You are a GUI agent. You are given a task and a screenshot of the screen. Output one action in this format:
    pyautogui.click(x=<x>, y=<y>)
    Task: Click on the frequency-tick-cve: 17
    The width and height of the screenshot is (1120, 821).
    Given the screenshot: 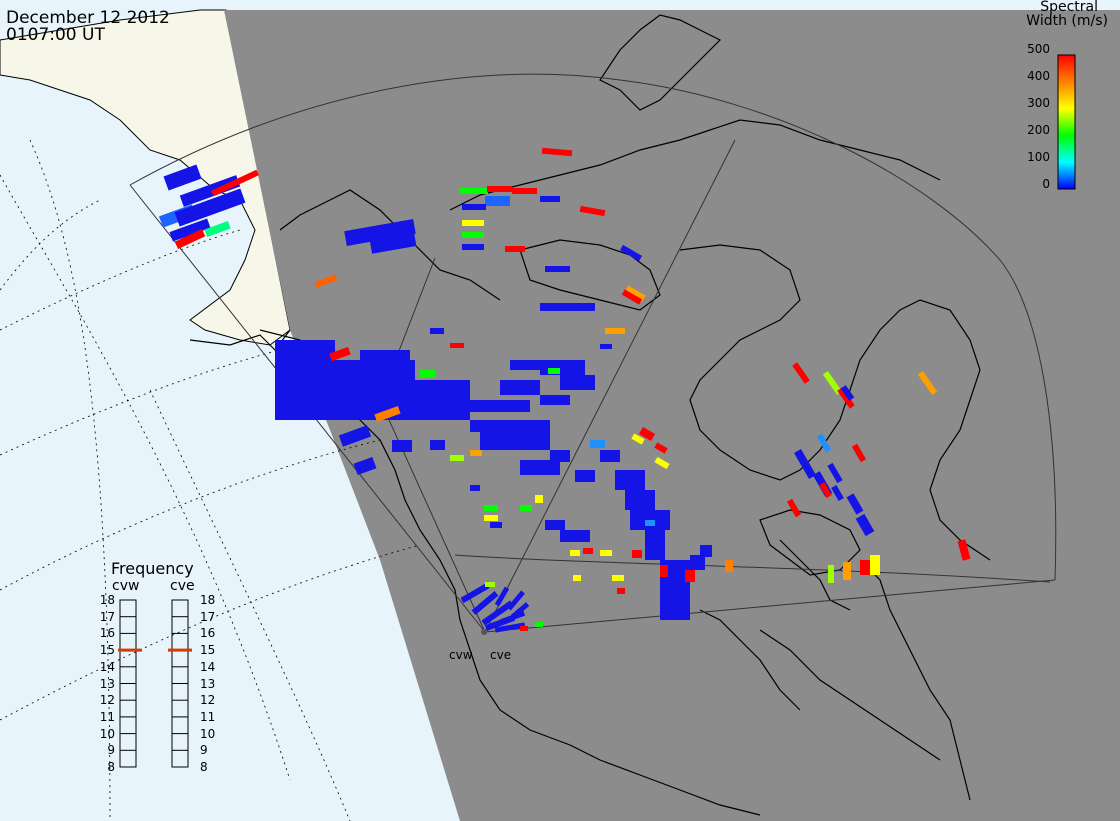 What is the action you would take?
    pyautogui.click(x=208, y=616)
    